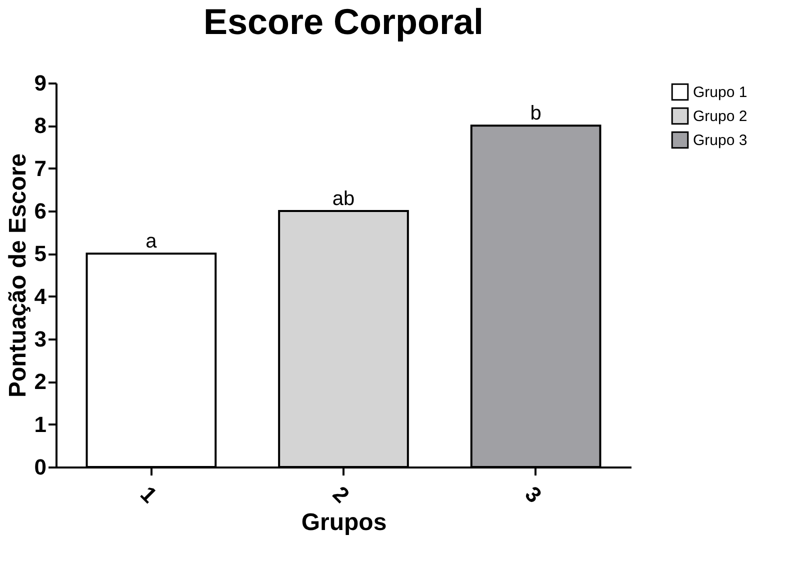  What do you see at coordinates (149, 494) in the screenshot?
I see `x-tick-label: 1` at bounding box center [149, 494].